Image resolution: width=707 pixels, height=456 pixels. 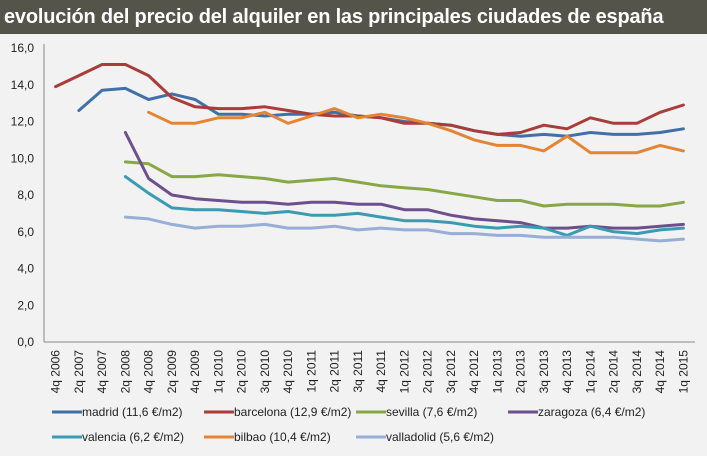 What do you see at coordinates (311, 371) in the screenshot?
I see `x-tick-label: 1q 2011` at bounding box center [311, 371].